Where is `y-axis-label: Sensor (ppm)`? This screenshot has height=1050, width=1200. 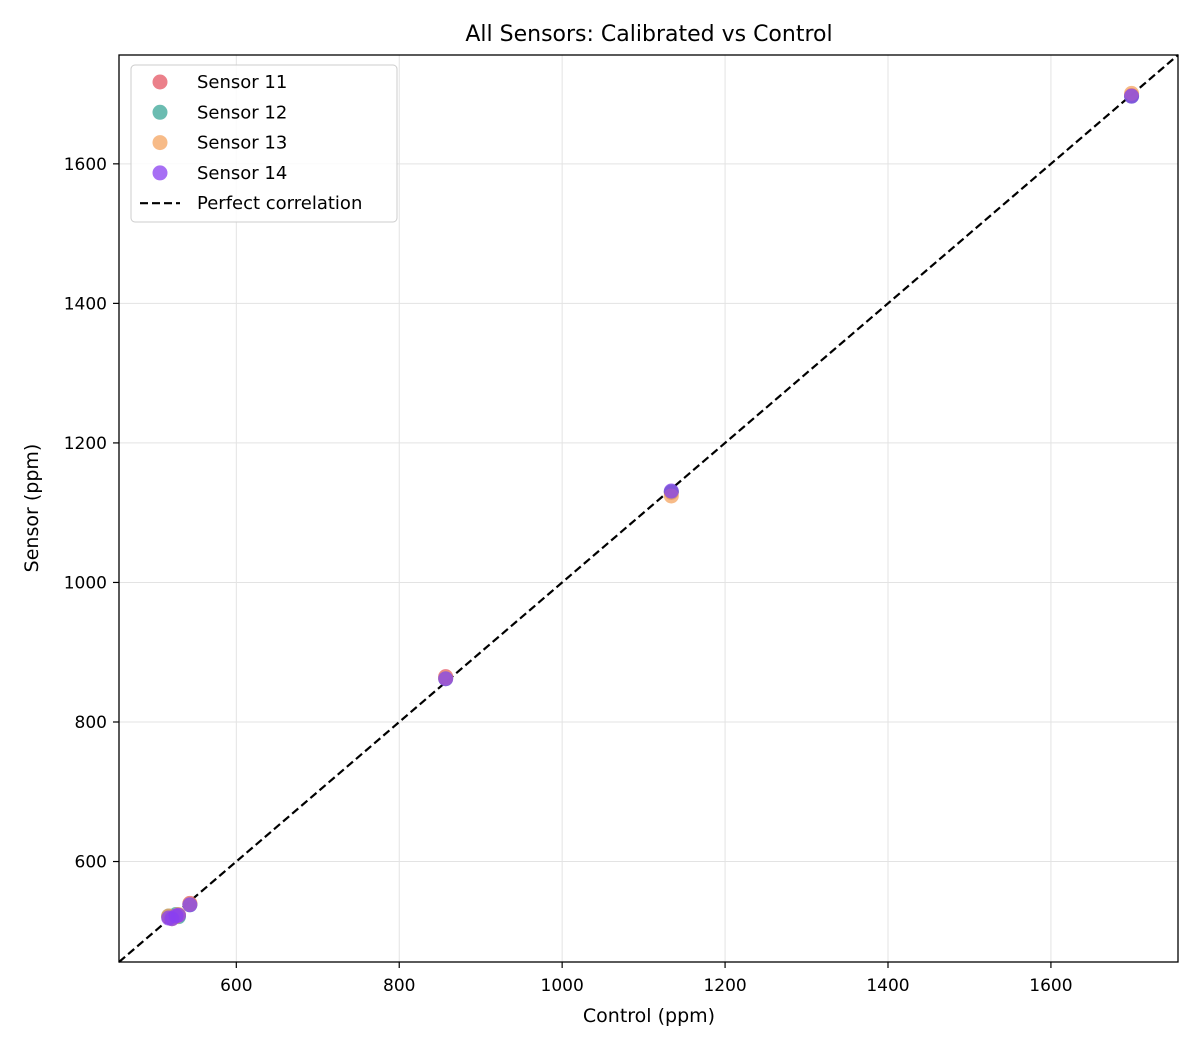
y-axis-label: Sensor (ppm) is located at coordinates (32, 508).